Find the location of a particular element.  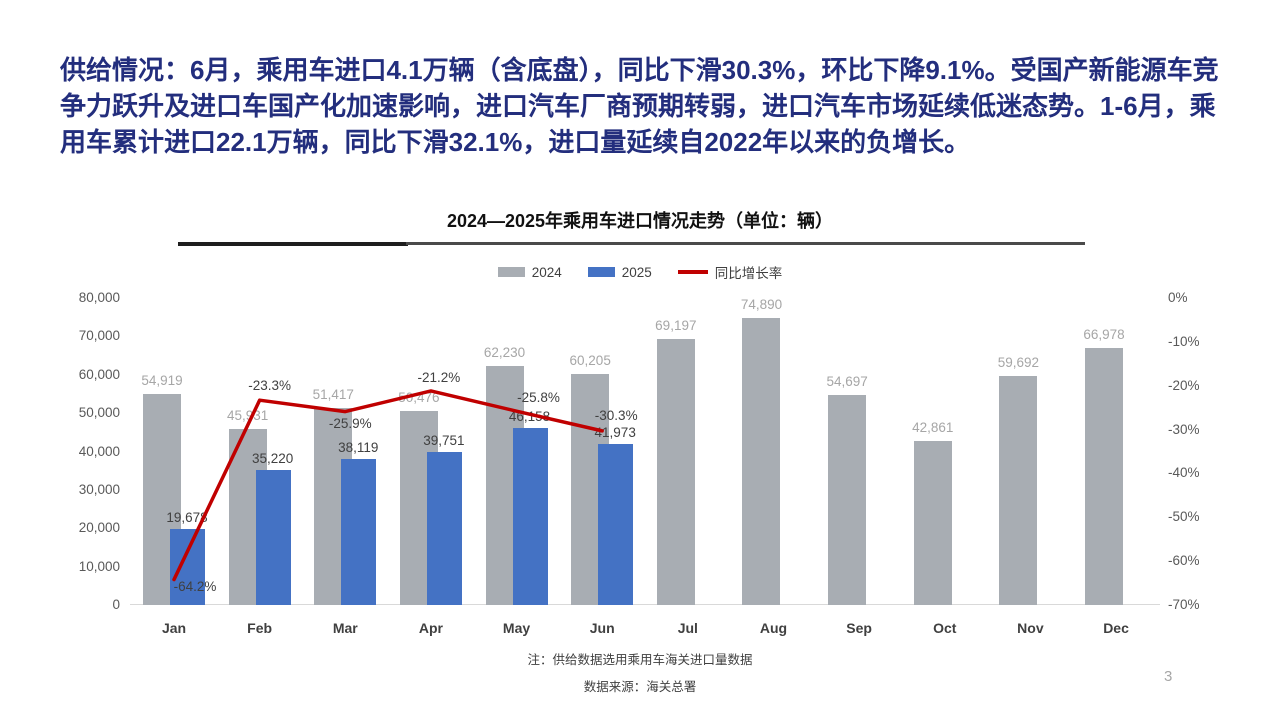

growth-label-feb: -23.3% is located at coordinates (270, 386).